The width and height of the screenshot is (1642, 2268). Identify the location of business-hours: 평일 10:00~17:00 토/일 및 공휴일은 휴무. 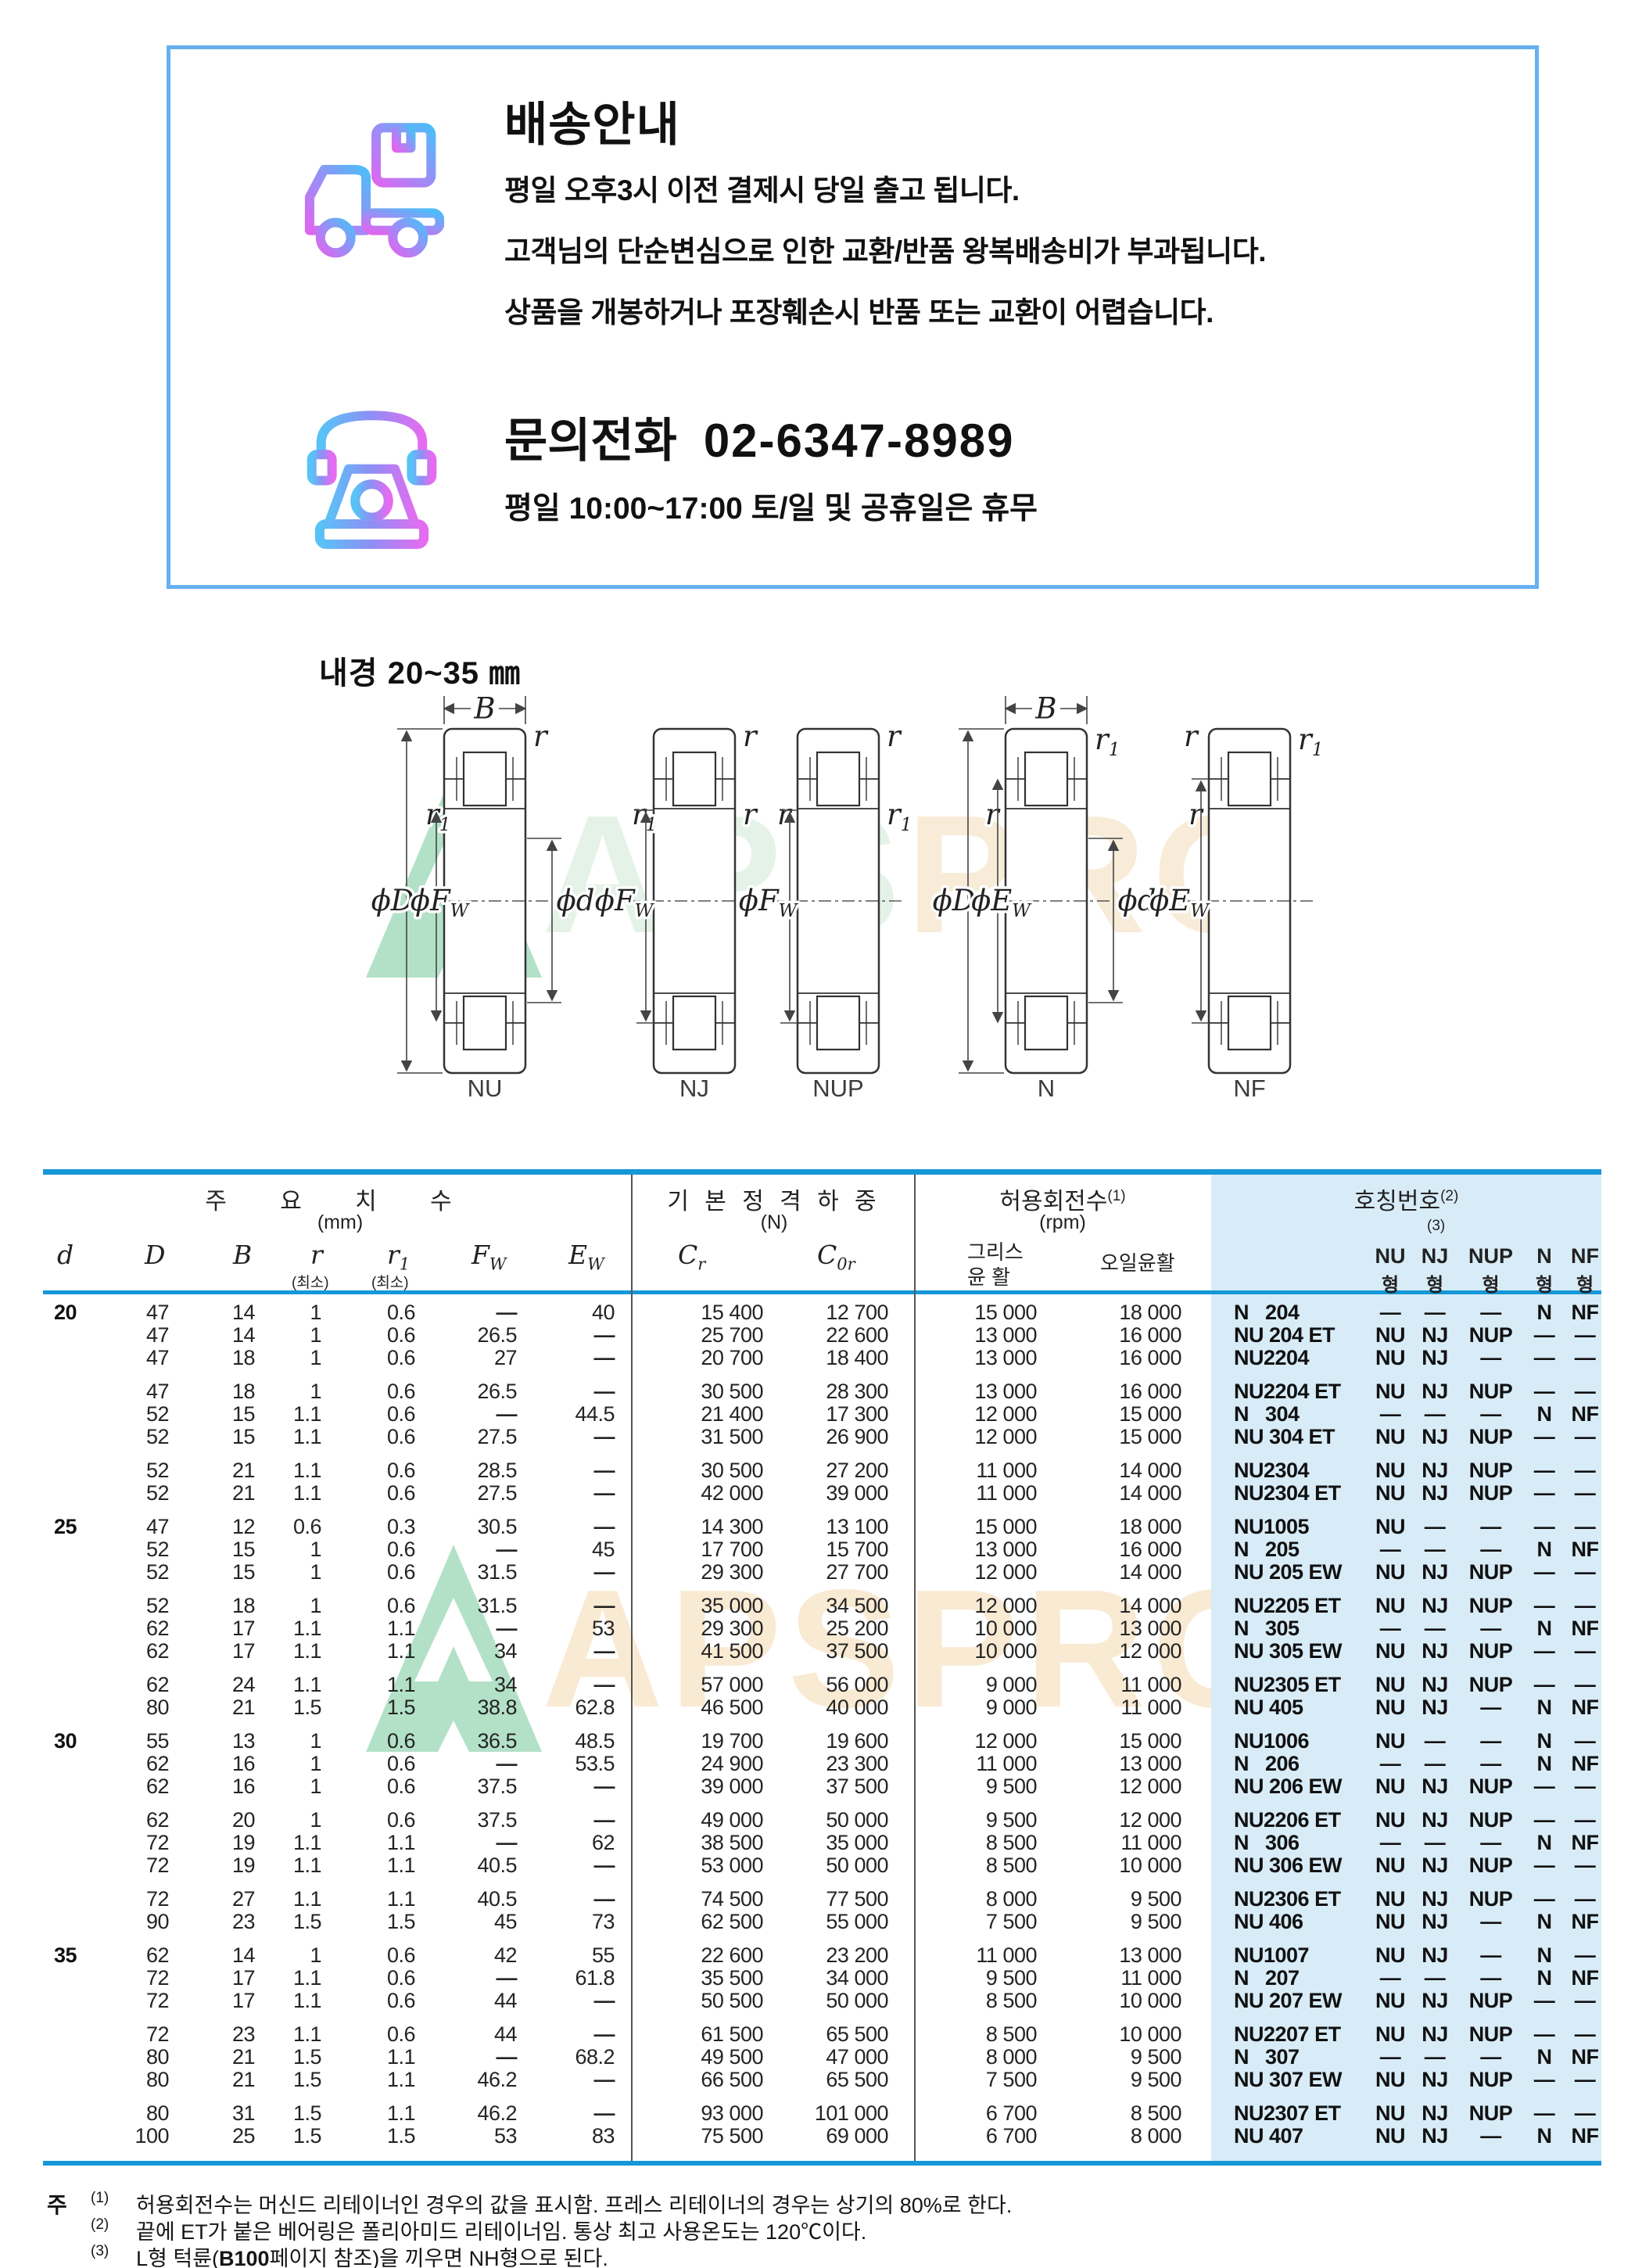
(771, 509).